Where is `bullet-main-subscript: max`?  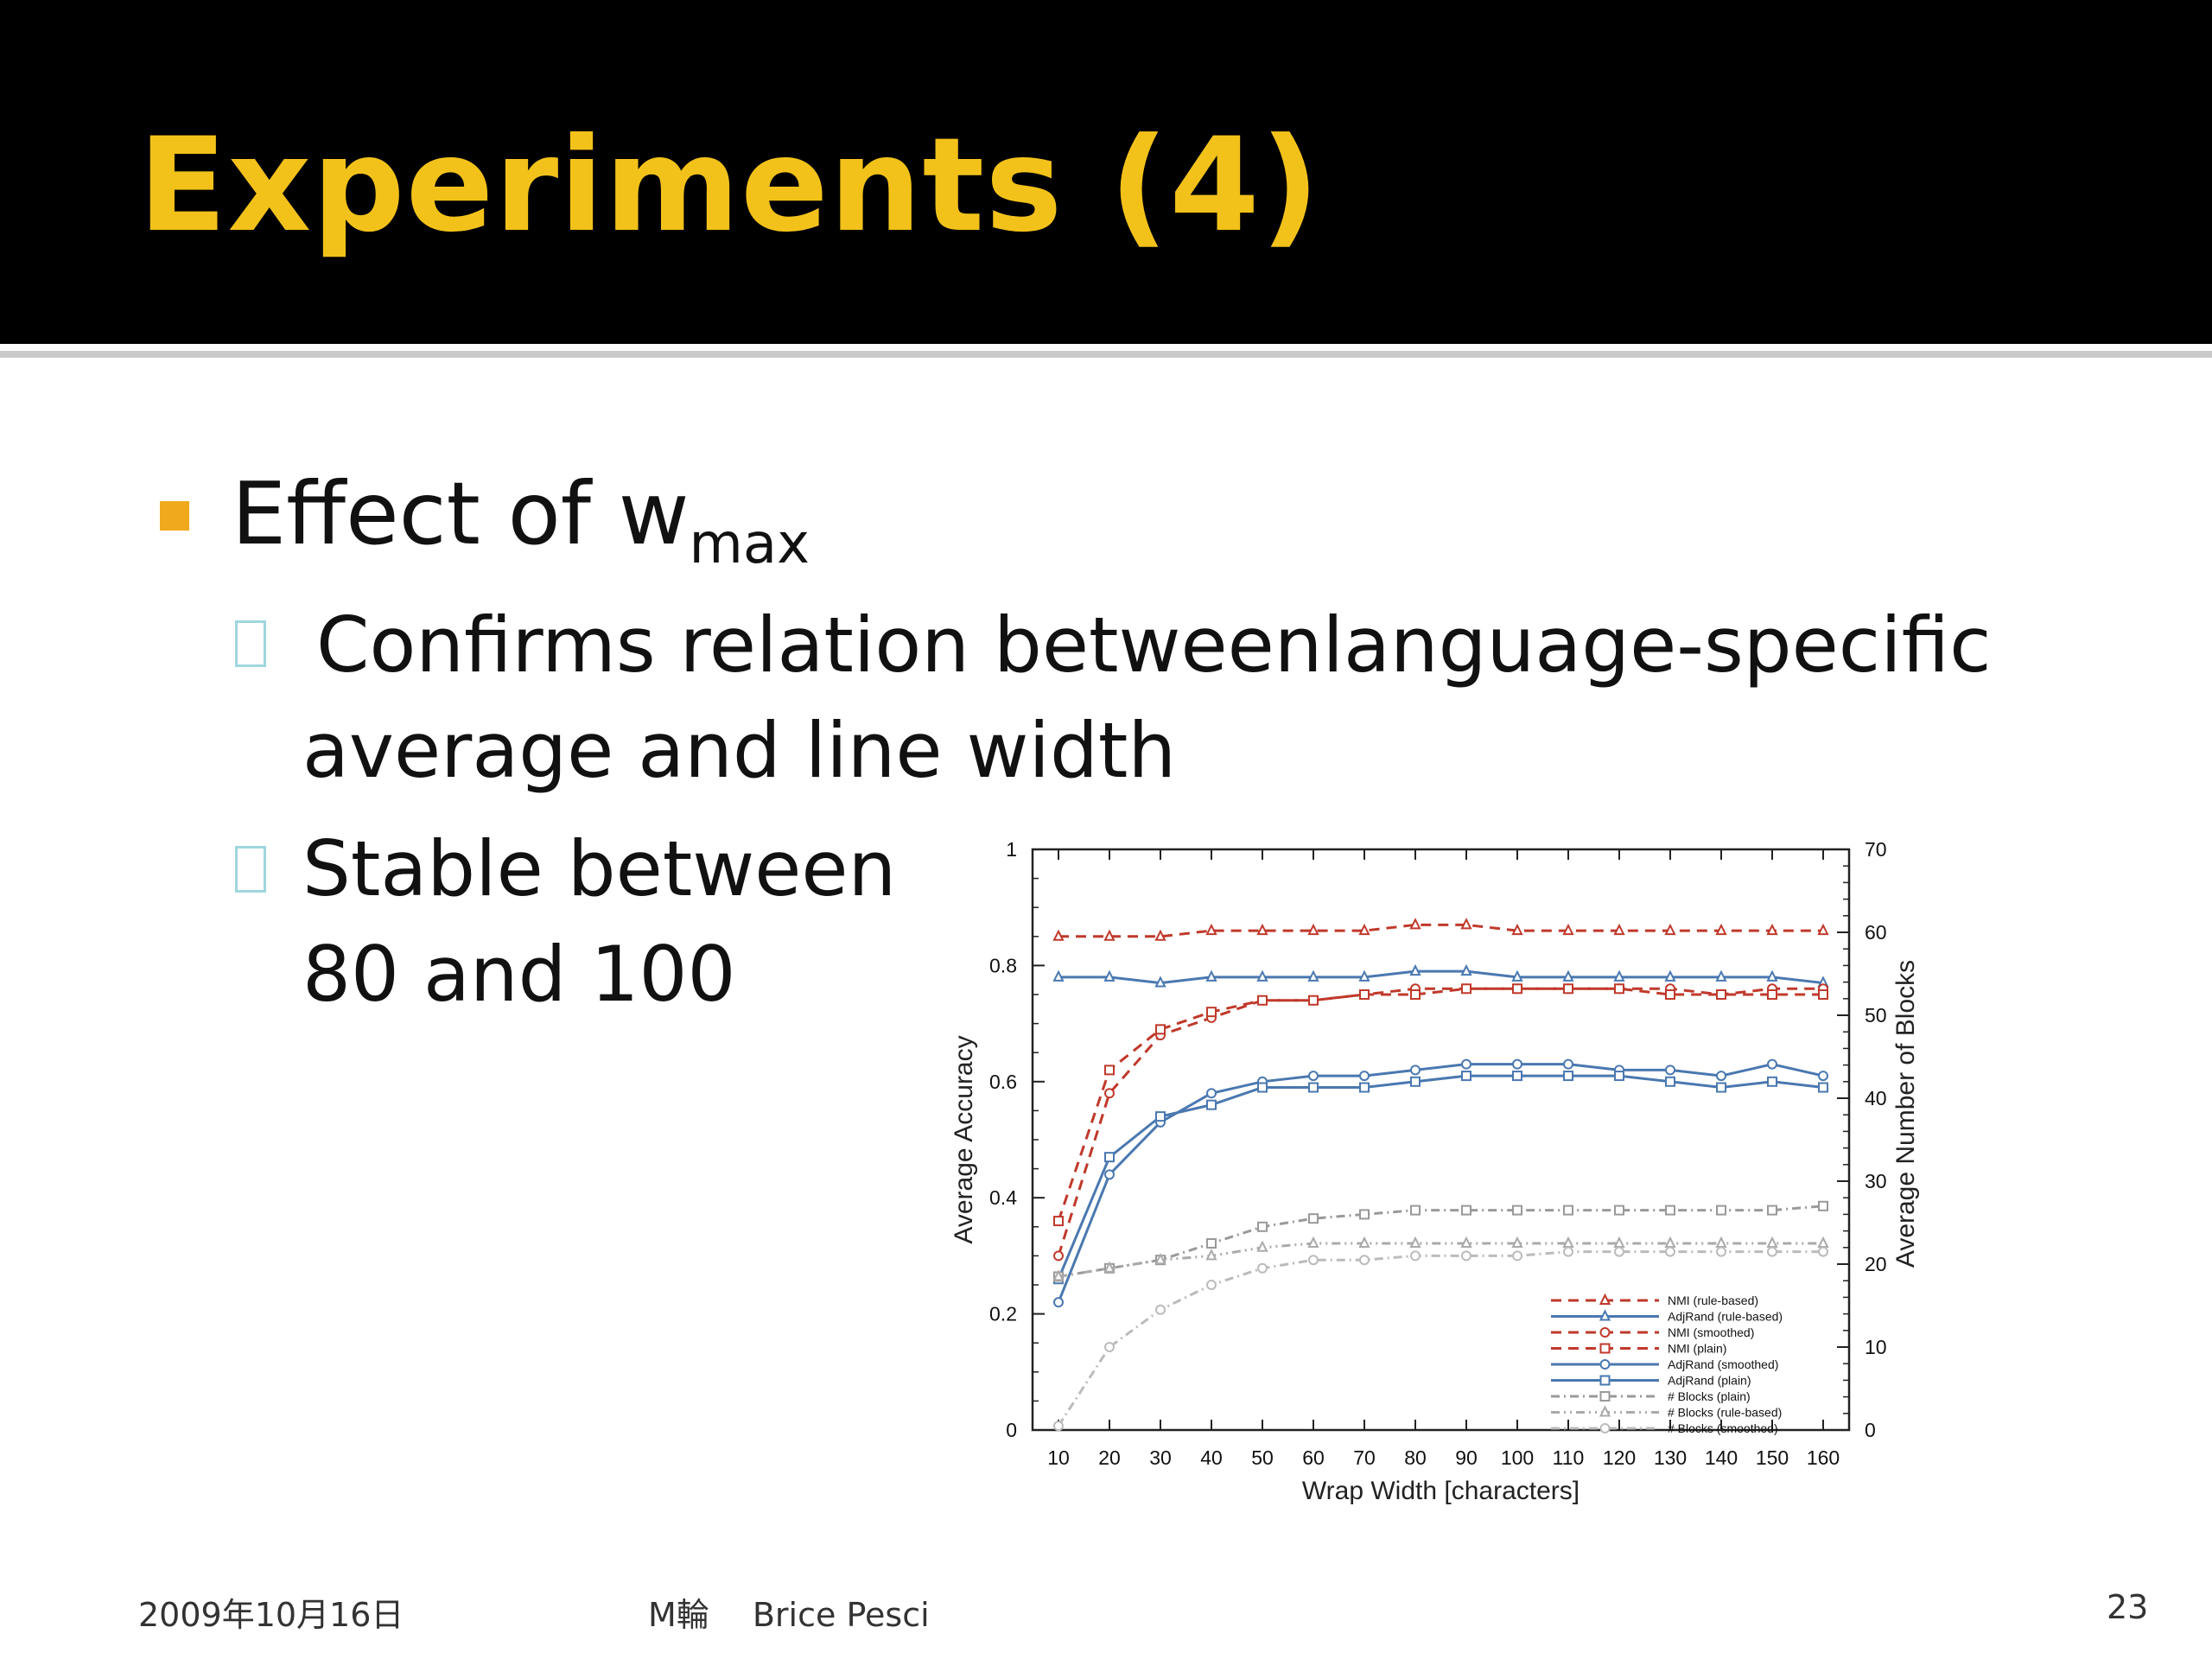 bullet-main-subscript: max is located at coordinates (749, 544).